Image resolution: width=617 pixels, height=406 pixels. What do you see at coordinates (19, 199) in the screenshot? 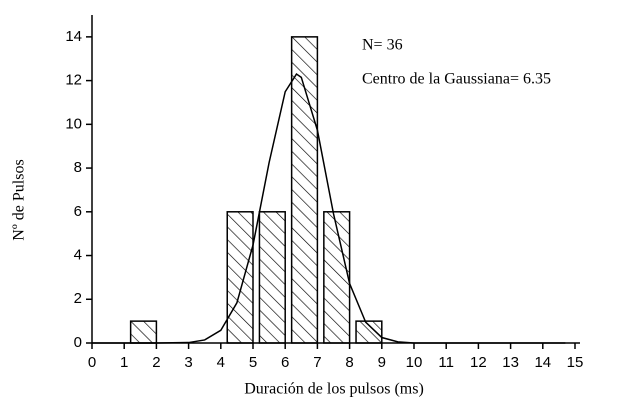
I see `y-axis-label: Nº de Pulsos` at bounding box center [19, 199].